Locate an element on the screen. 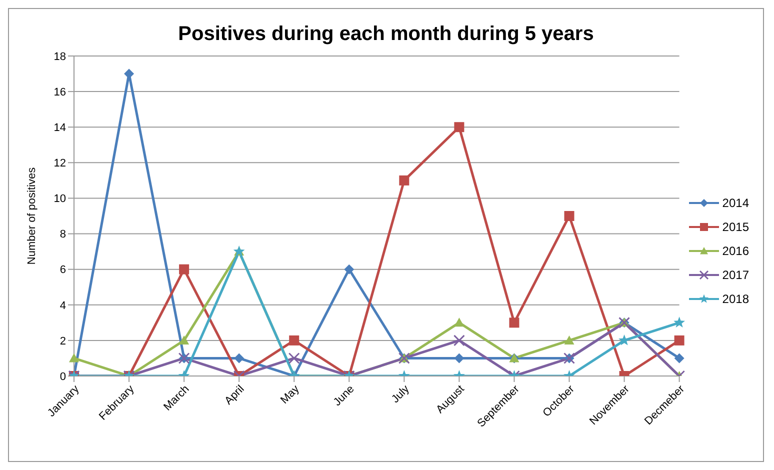 This screenshot has height=470, width=774. y-tick-label: 2 is located at coordinates (63, 341).